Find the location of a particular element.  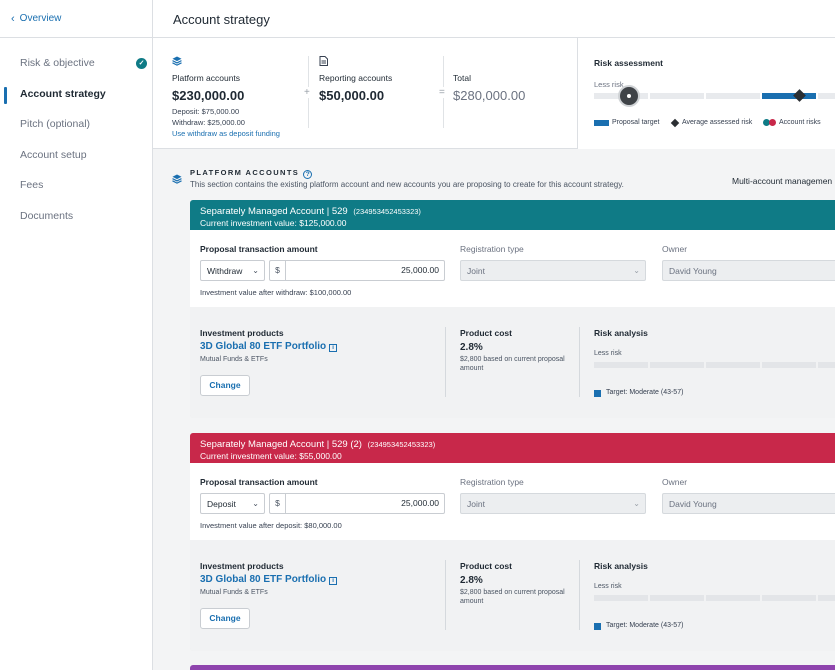

back-to-overview-link: ‹ Overview is located at coordinates (36, 18).